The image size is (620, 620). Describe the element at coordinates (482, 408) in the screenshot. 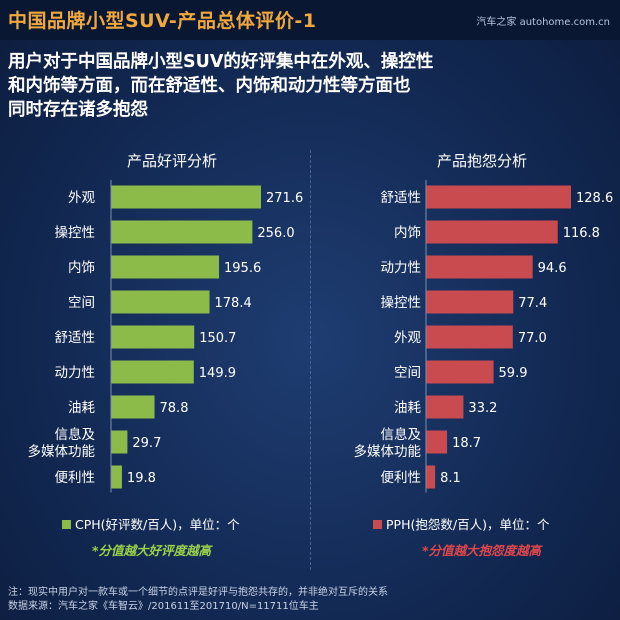

I see `bad-value-label: 33.2` at that location.